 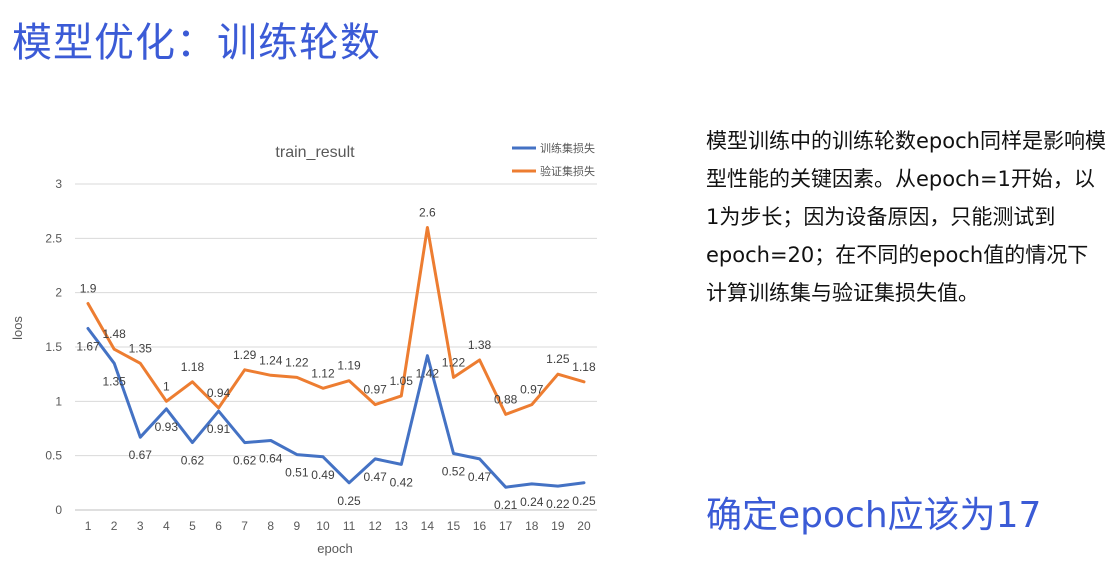 What do you see at coordinates (114, 526) in the screenshot?
I see `x-tick-label: 2` at bounding box center [114, 526].